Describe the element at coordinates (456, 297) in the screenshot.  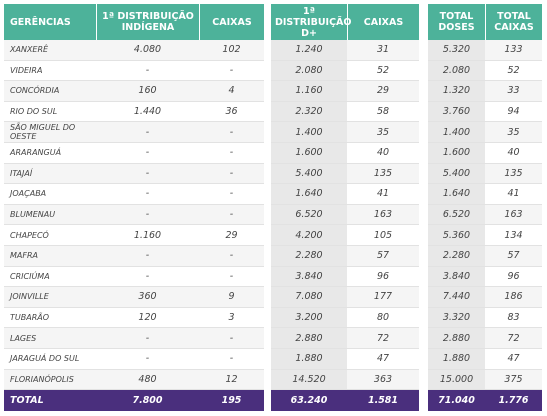
I see `total-doses-cell: 7.440` at that location.